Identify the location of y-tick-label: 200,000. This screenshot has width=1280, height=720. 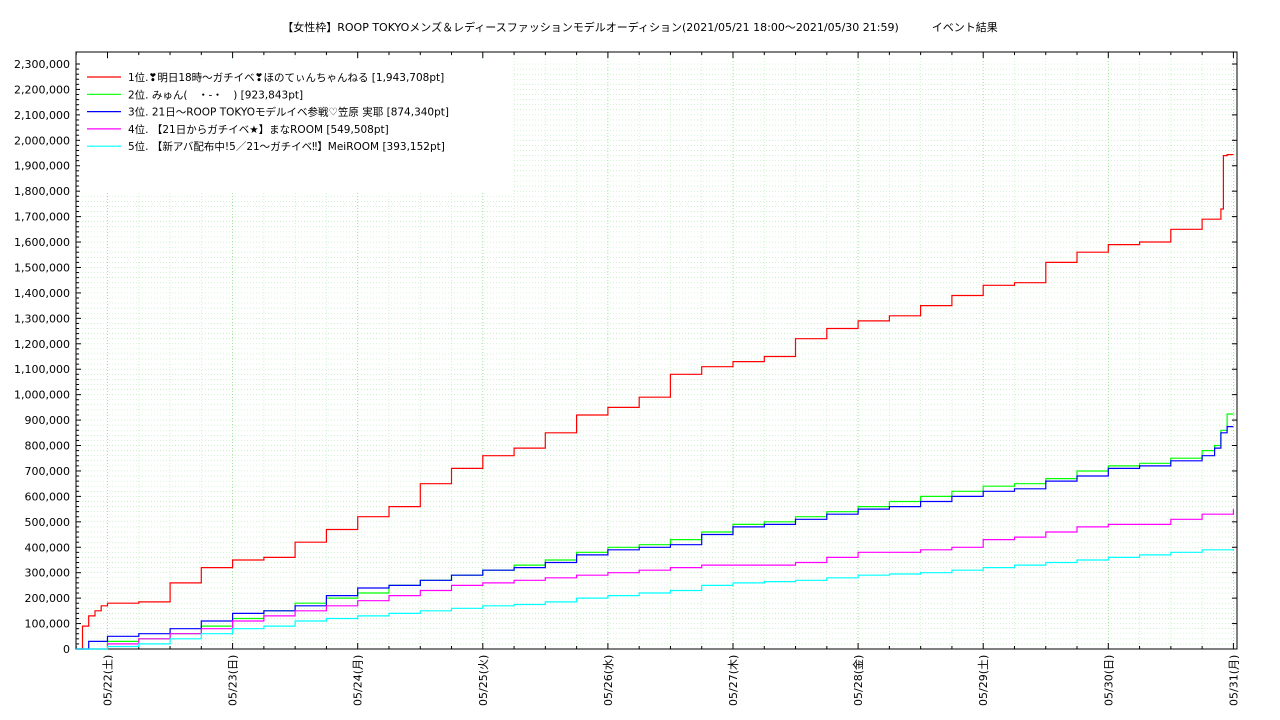
(48, 598).